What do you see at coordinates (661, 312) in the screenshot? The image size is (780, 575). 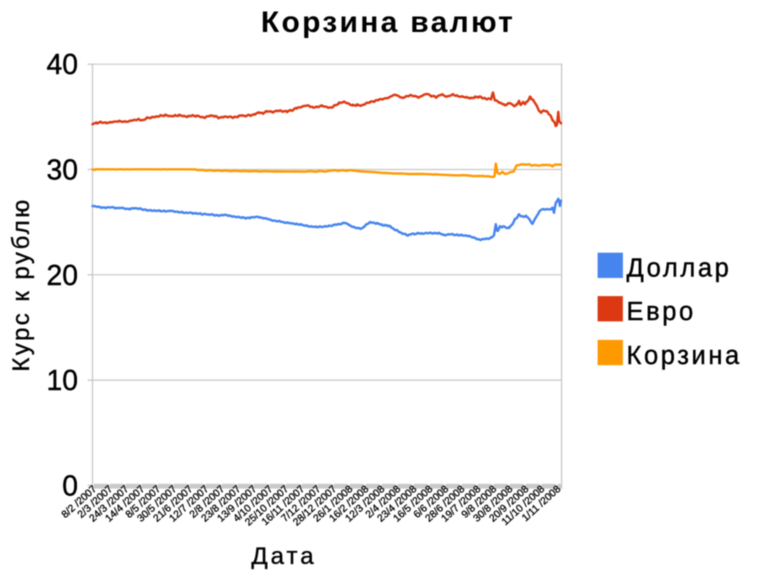 I see `svg-text: Евро` at bounding box center [661, 312].